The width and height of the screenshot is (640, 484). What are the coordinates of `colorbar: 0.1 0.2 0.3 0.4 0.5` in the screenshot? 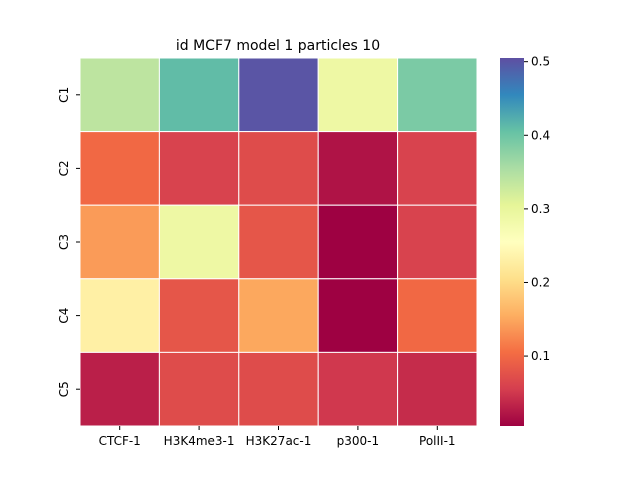 It's located at (525, 240).